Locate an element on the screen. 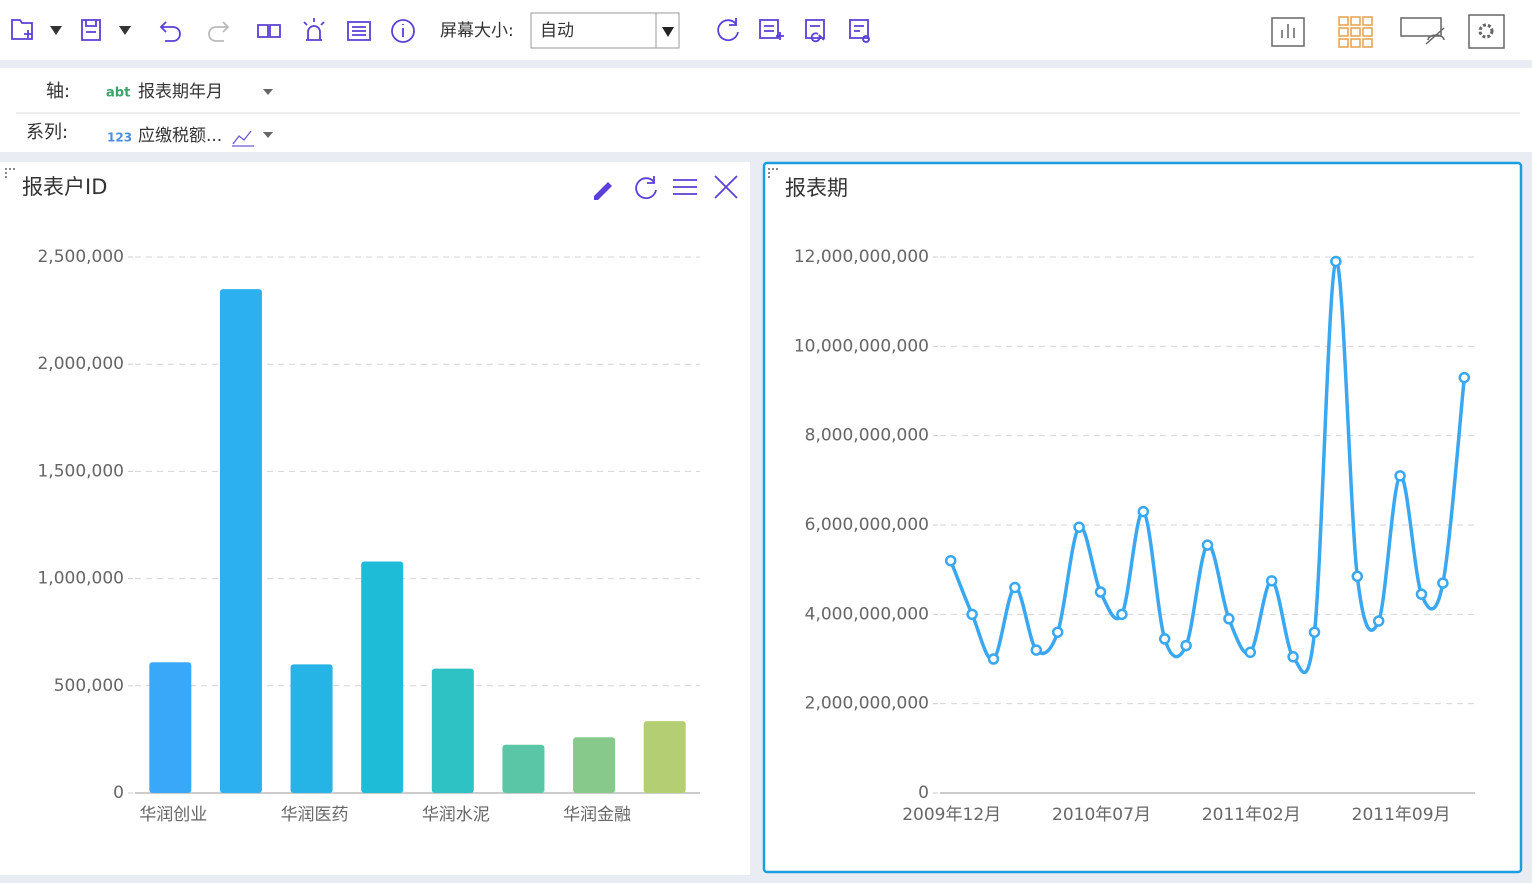  x-tick-label: 华润创业 is located at coordinates (173, 815).